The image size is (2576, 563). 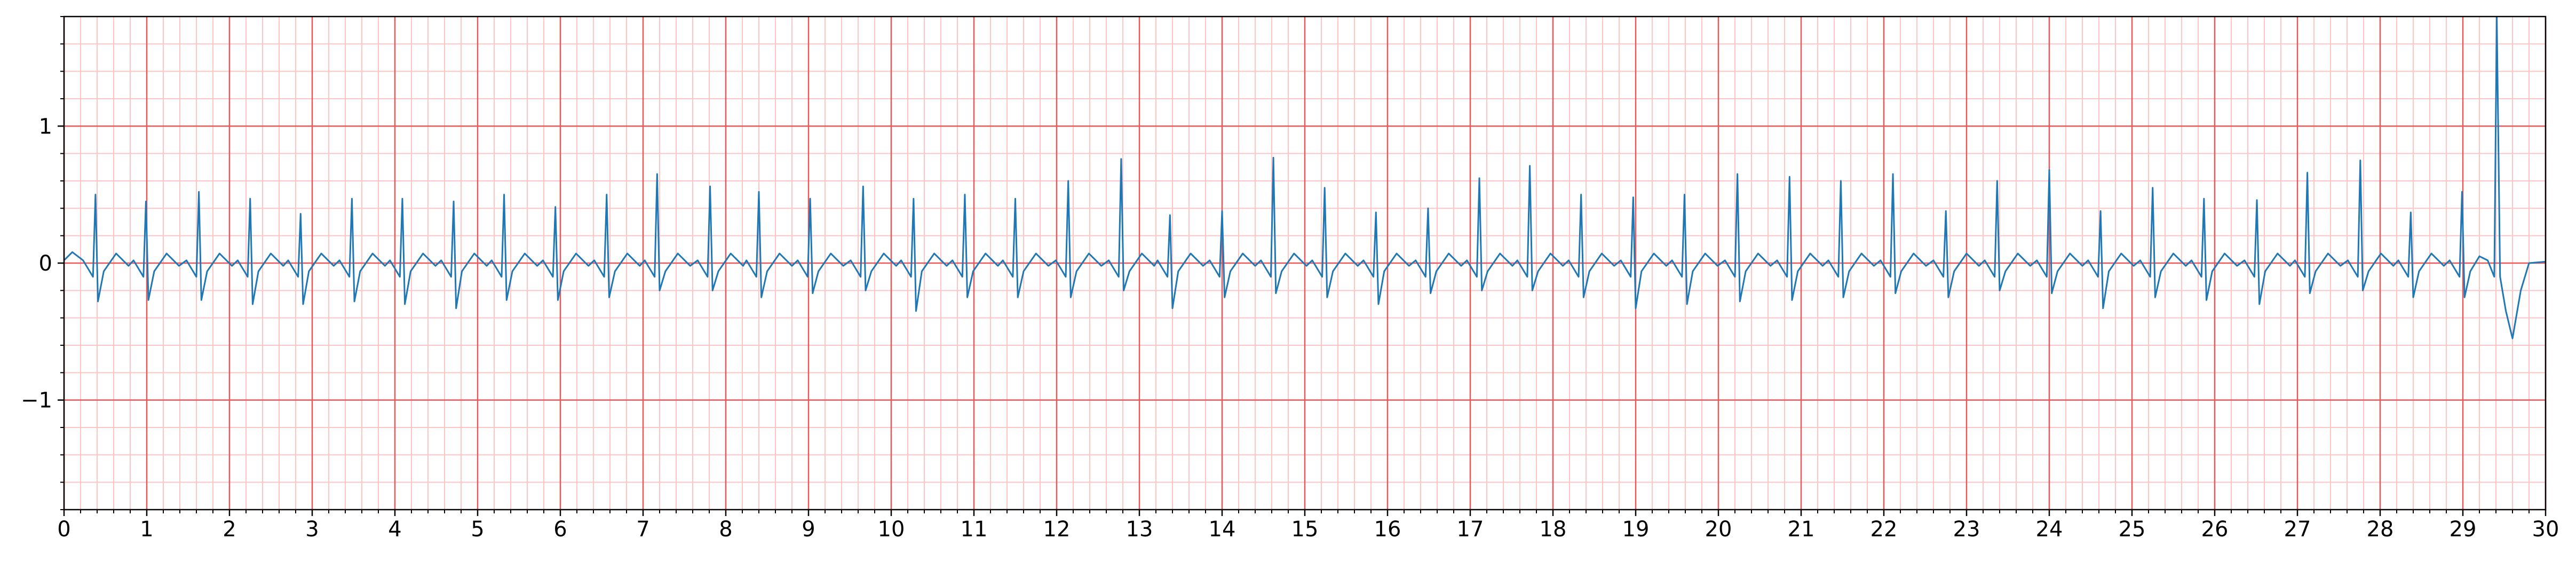 What do you see at coordinates (2297, 529) in the screenshot?
I see `x-tick-label: 27` at bounding box center [2297, 529].